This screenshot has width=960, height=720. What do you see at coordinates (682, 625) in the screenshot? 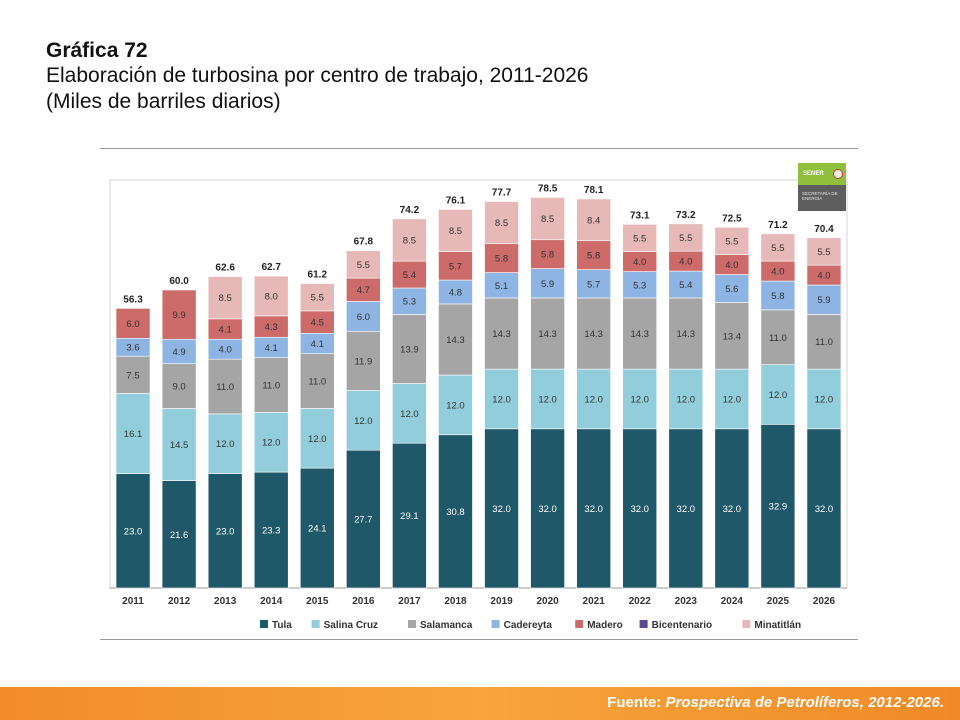
I see `legend-entry: Bicentenario` at bounding box center [682, 625].